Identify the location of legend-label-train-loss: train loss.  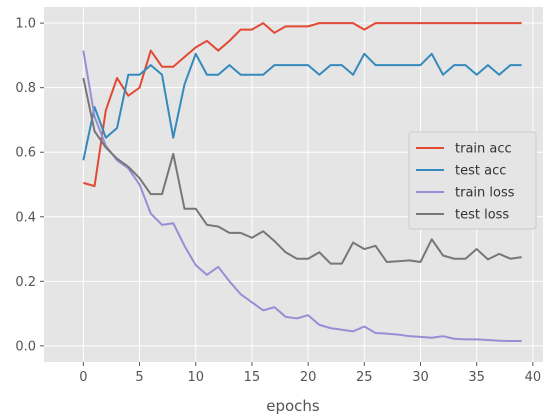
(485, 193).